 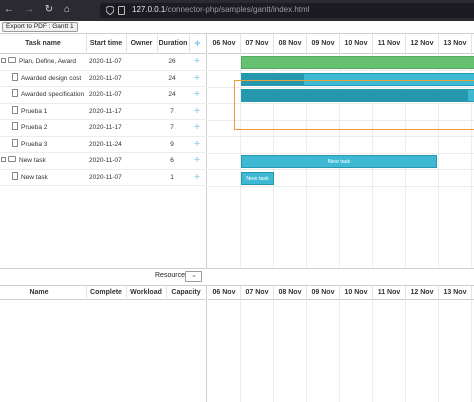 What do you see at coordinates (106, 292) in the screenshot?
I see `column-complete: Complete` at bounding box center [106, 292].